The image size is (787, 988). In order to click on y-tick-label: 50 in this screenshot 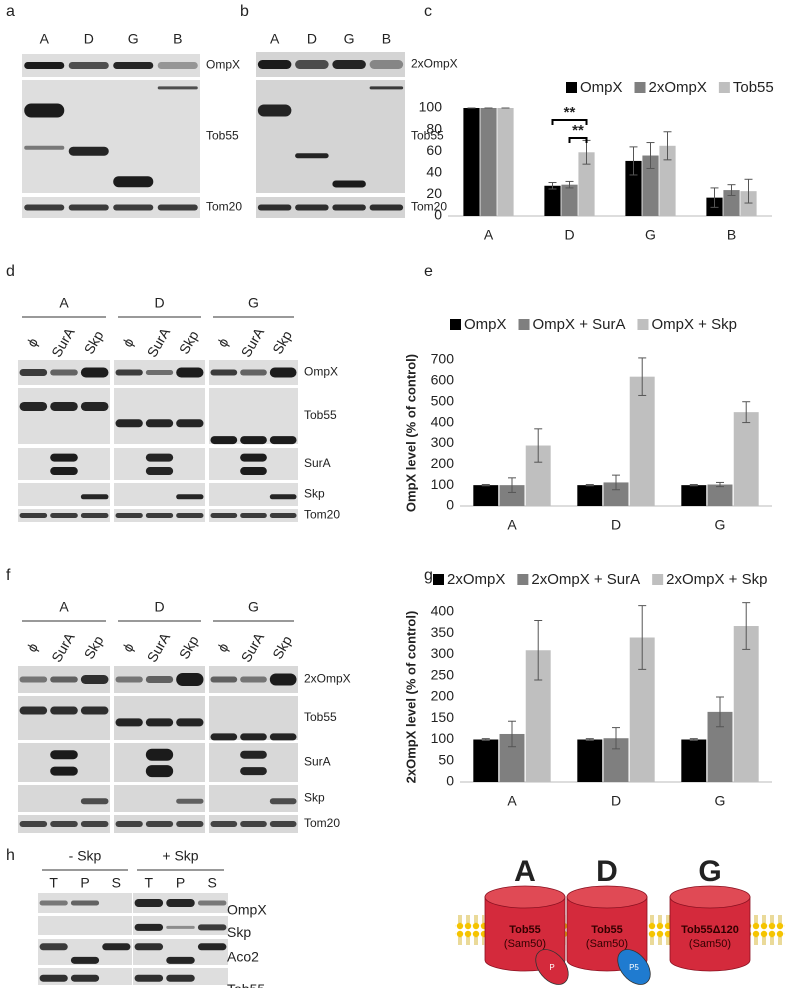, I will do `click(446, 759)`.